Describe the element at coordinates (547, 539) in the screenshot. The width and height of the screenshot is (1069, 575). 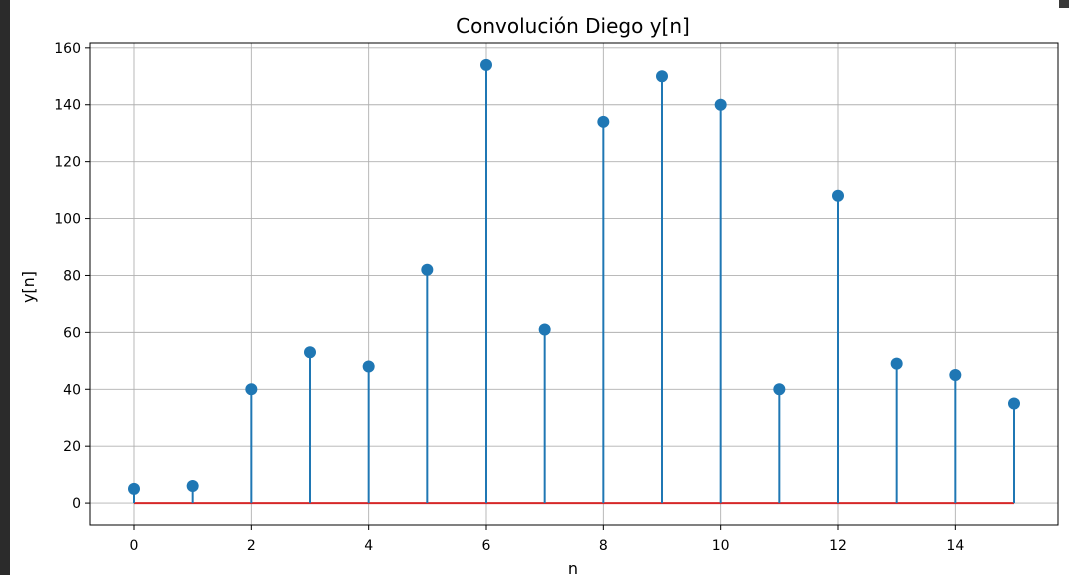
I see `x-ticks: 0 2 4 6 8 10 12 14` at that location.